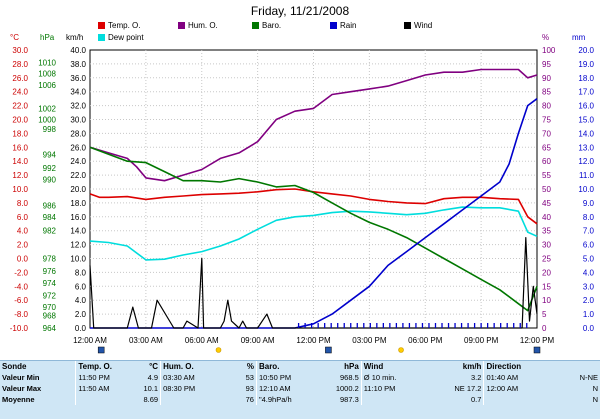  What do you see at coordinates (50, 217) in the screenshot?
I see `baro-tick-label: 984` at bounding box center [50, 217].